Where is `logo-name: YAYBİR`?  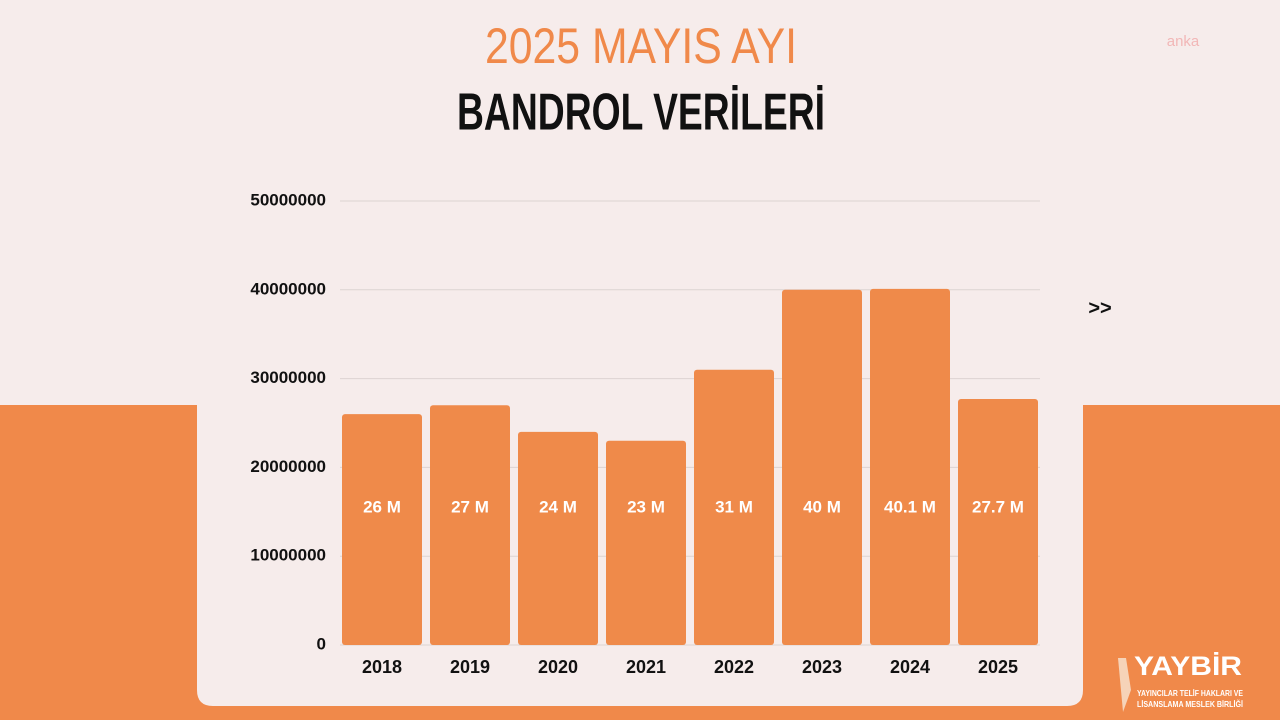 logo-name: YAYBİR is located at coordinates (1188, 666).